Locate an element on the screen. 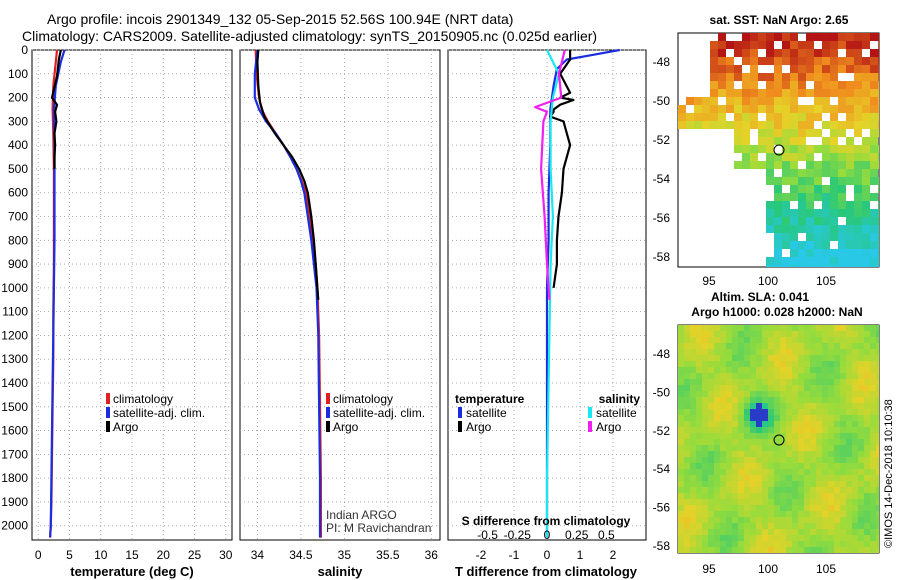 This screenshot has height=580, width=900. s-difference-tick-label: -0.5 is located at coordinates (487, 535).